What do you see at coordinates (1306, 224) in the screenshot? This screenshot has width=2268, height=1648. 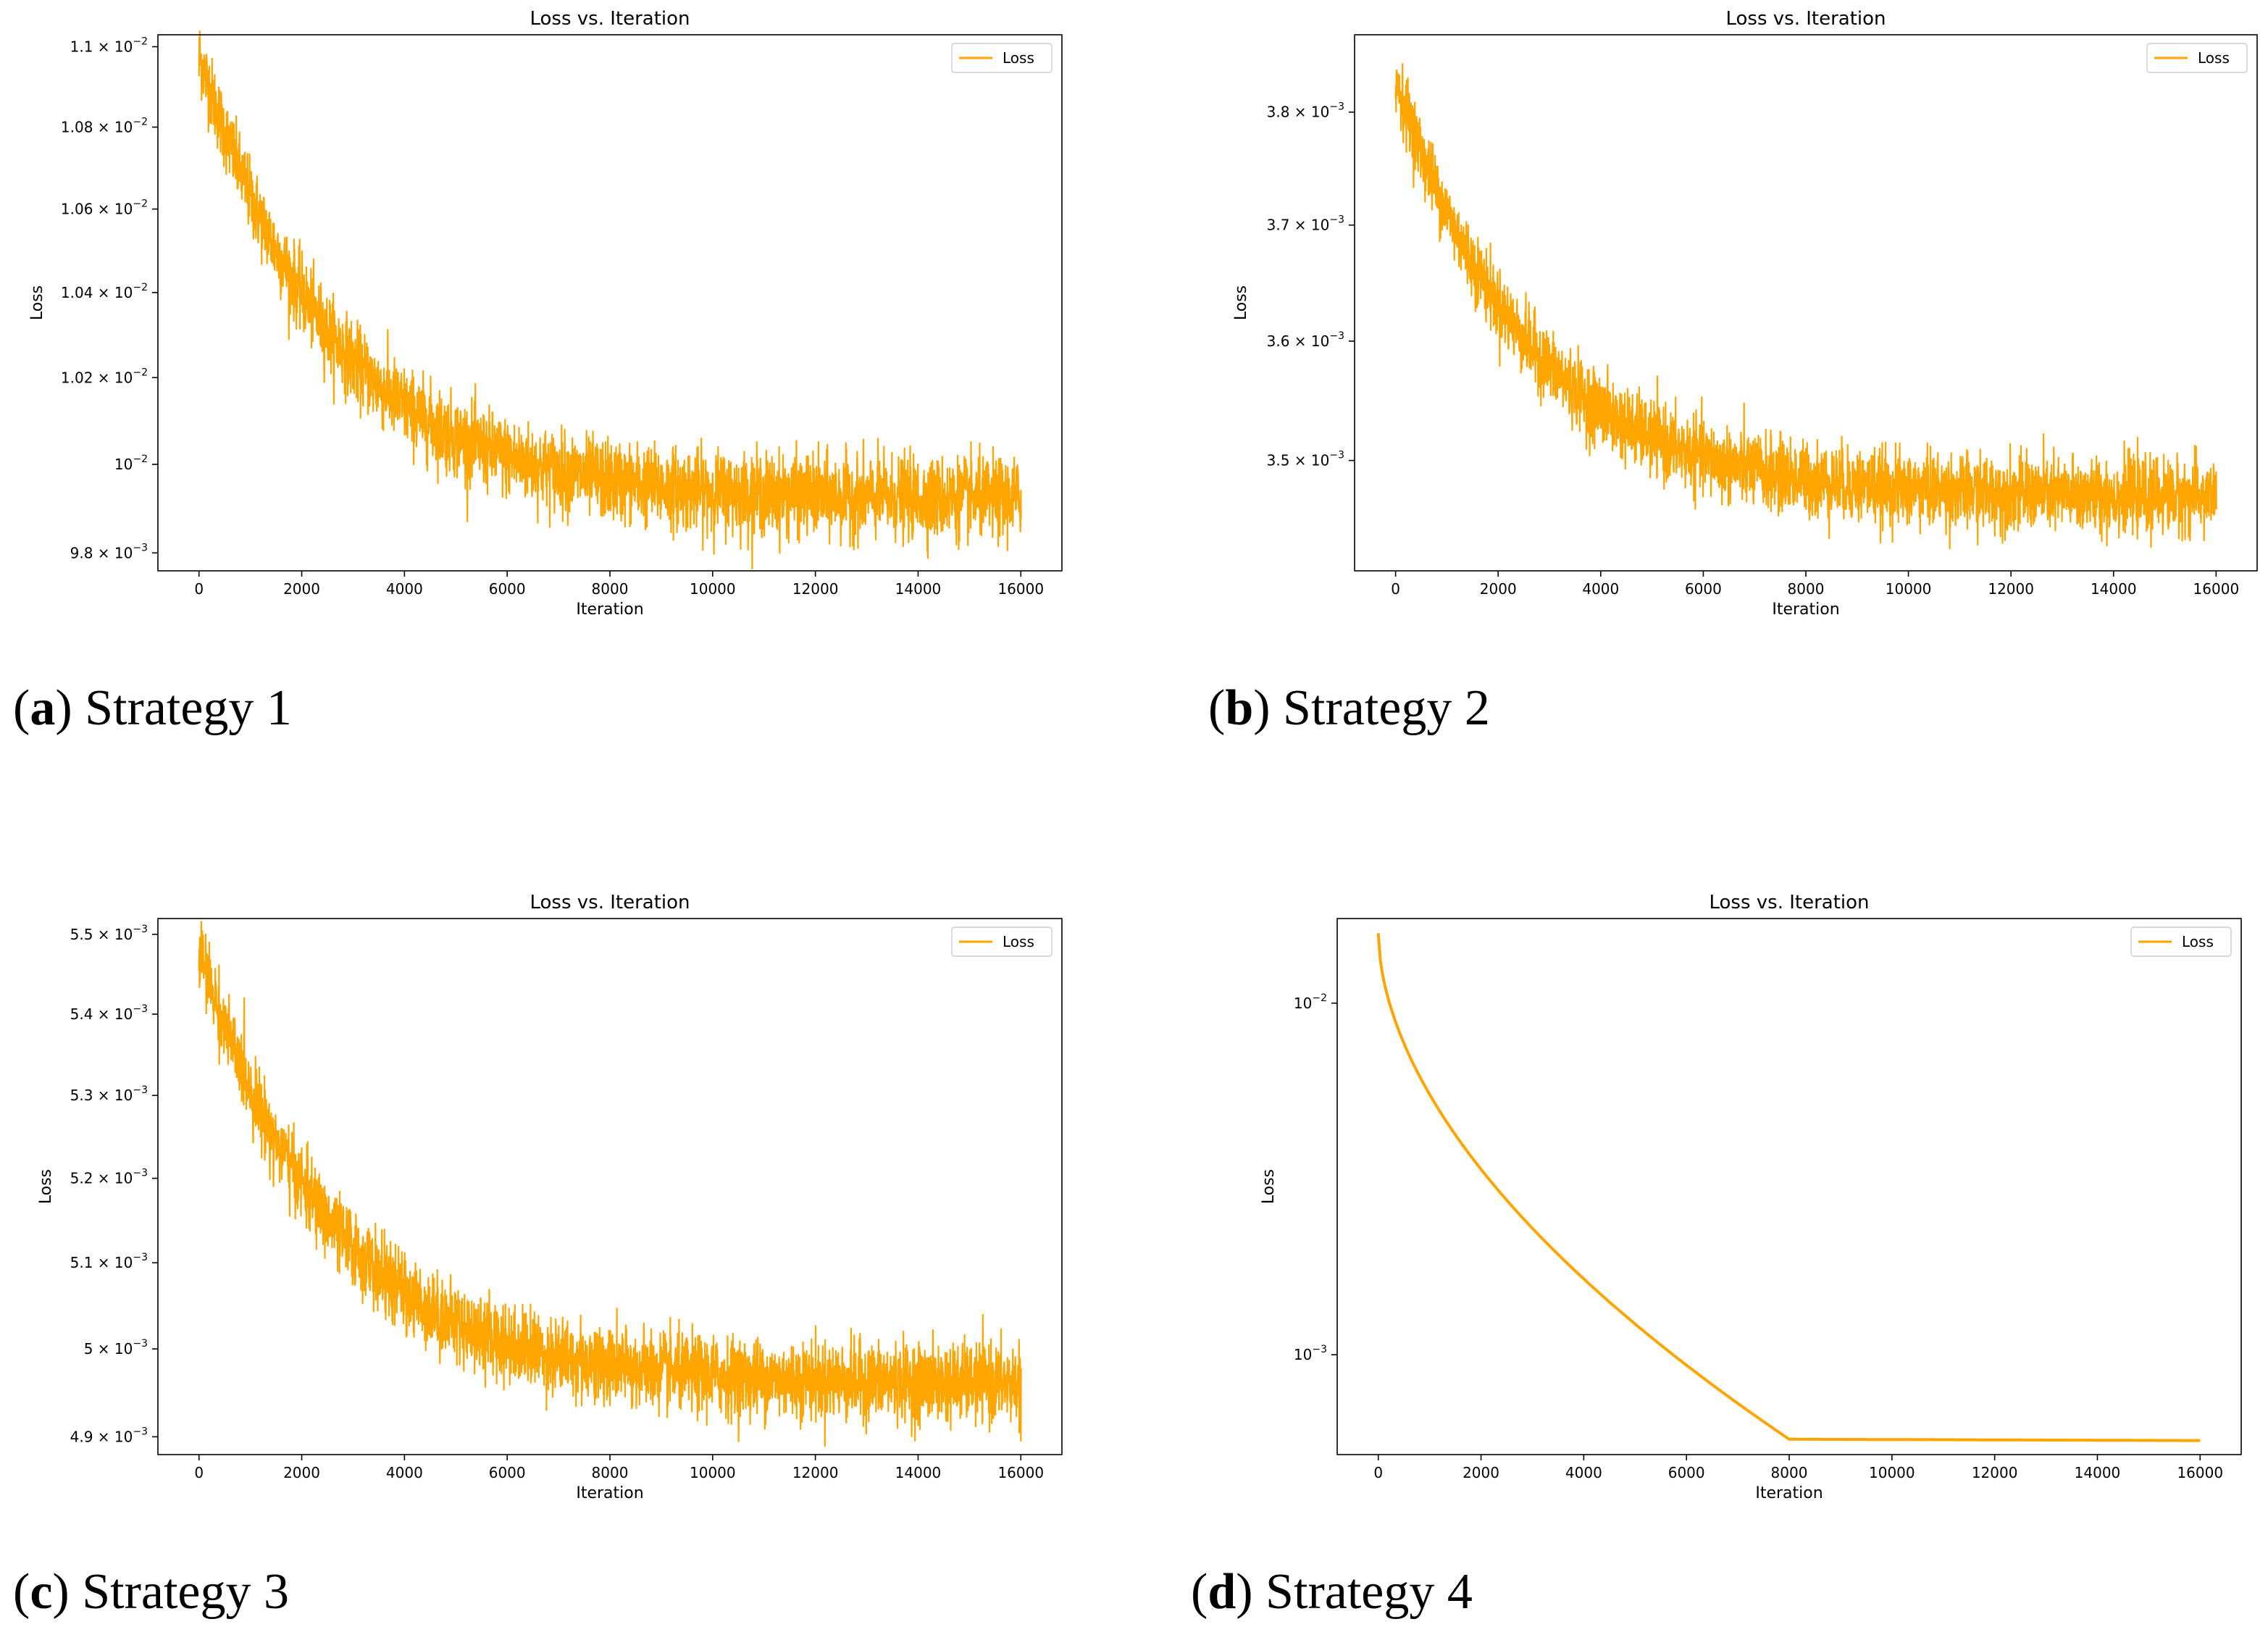 I see `y-tick-label: 3.7 × 10⁻³` at bounding box center [1306, 224].